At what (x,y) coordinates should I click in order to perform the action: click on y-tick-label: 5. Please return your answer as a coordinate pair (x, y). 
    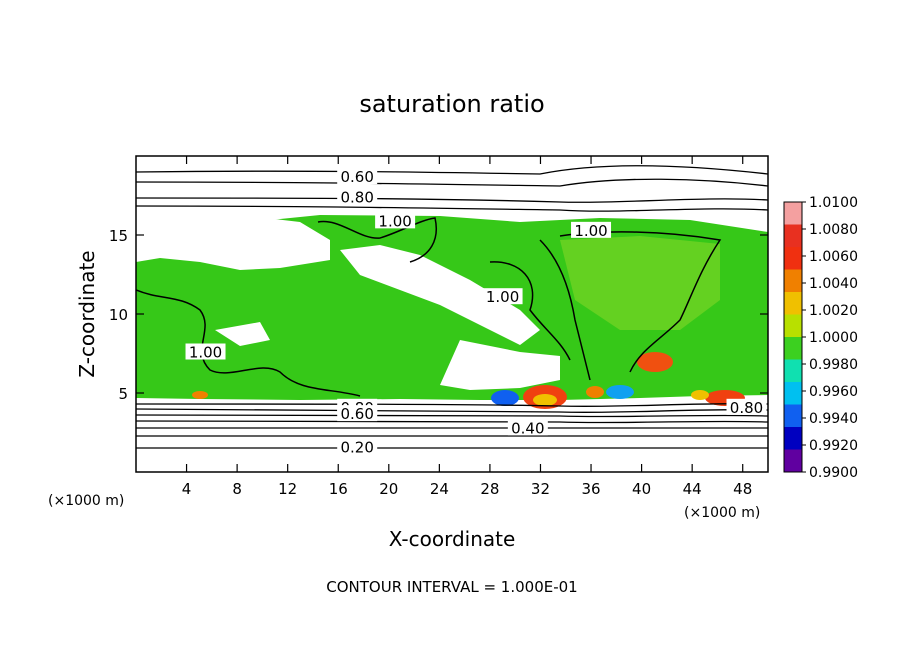
    Looking at the image, I should click on (123, 394).